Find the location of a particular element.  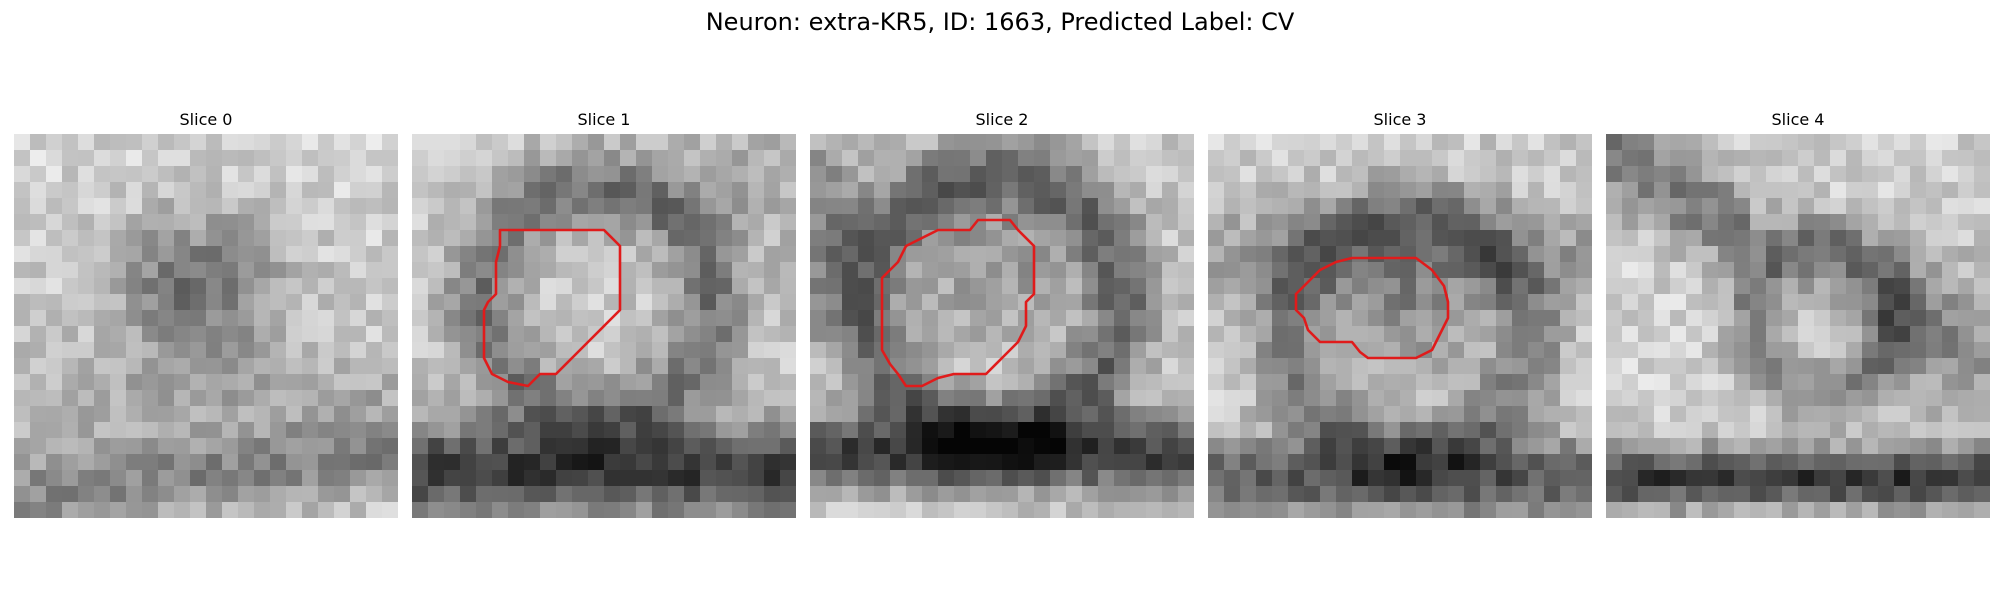

slice-title-4: Slice 4 is located at coordinates (1798, 119).